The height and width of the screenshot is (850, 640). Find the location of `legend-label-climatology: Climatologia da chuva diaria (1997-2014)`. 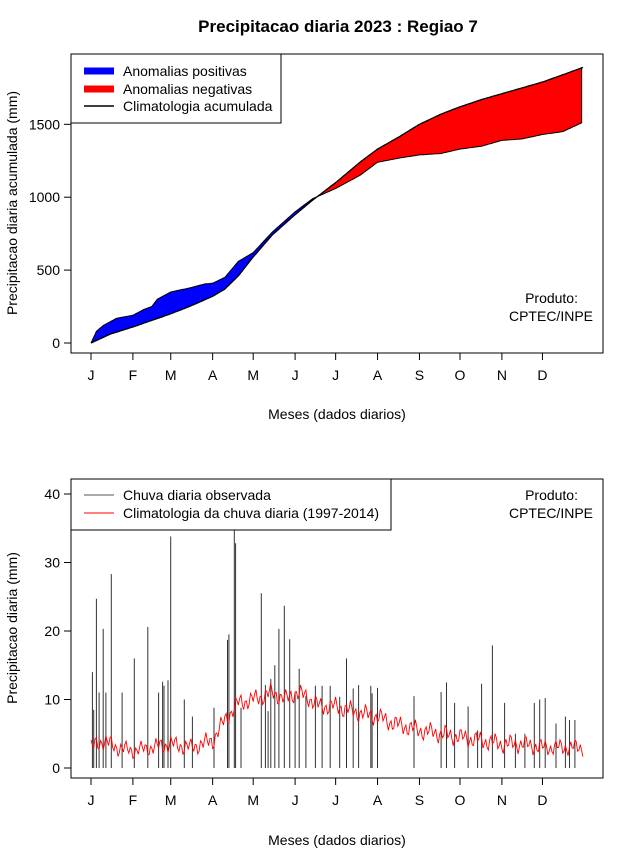

legend-label-climatology: Climatologia da chuva diaria (1997-2014) is located at coordinates (251, 513).